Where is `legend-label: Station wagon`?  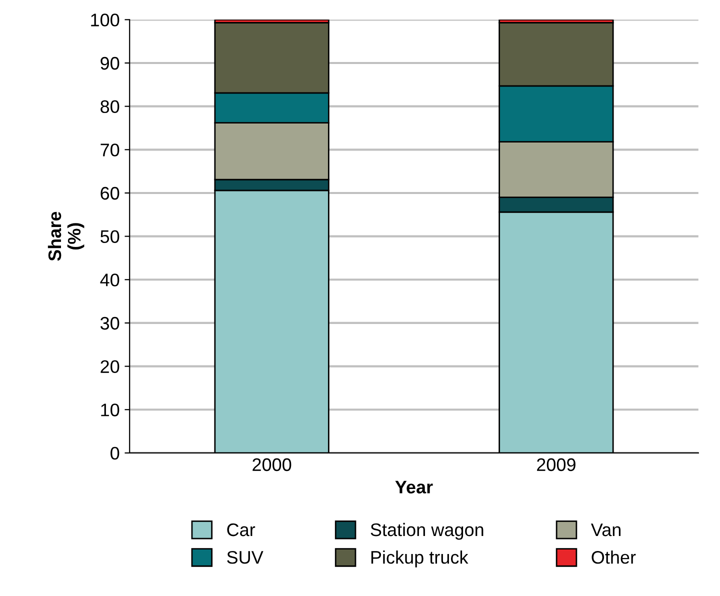
legend-label: Station wagon is located at coordinates (427, 531).